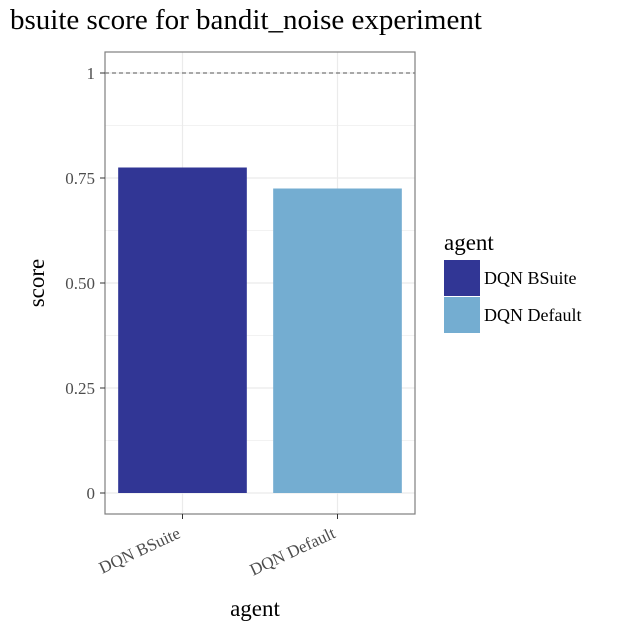 This screenshot has height=631, width=620. Describe the element at coordinates (91, 493) in the screenshot. I see `y-tick-label: 0` at that location.